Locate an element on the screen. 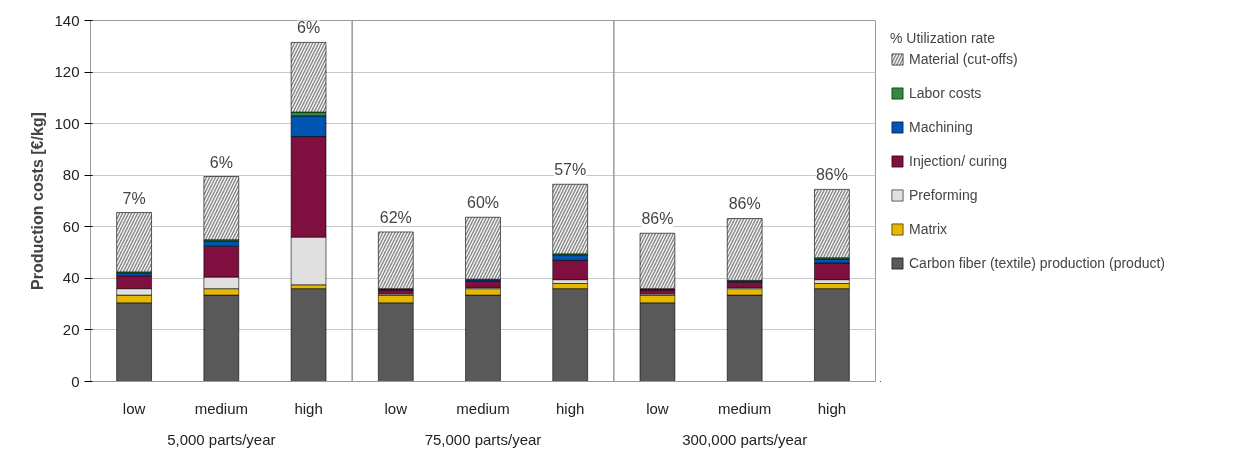  y-tick-label: 40 is located at coordinates (71, 278).